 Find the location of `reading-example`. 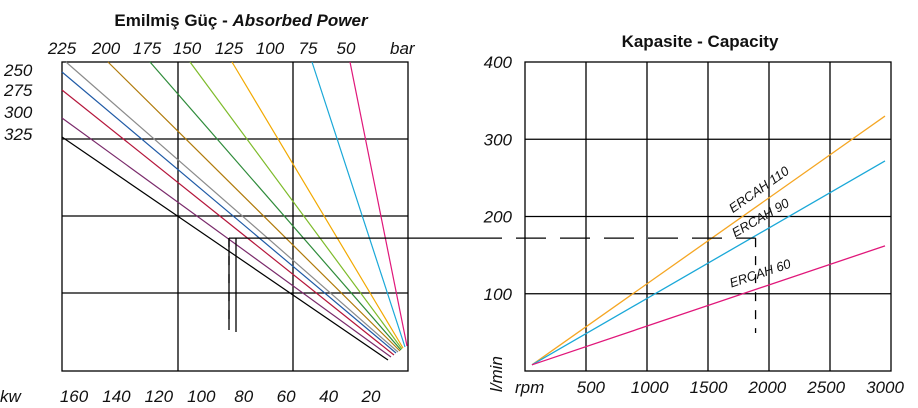

reading-example is located at coordinates (492, 285).